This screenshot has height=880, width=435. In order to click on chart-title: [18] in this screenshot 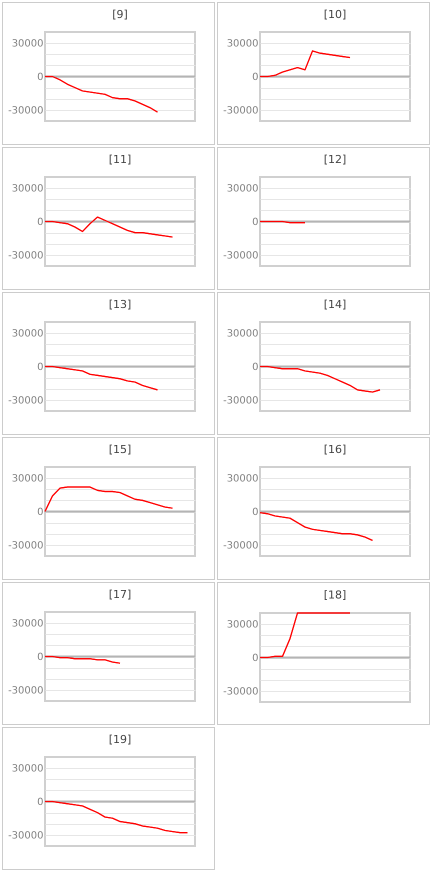, I will do `click(335, 595)`.